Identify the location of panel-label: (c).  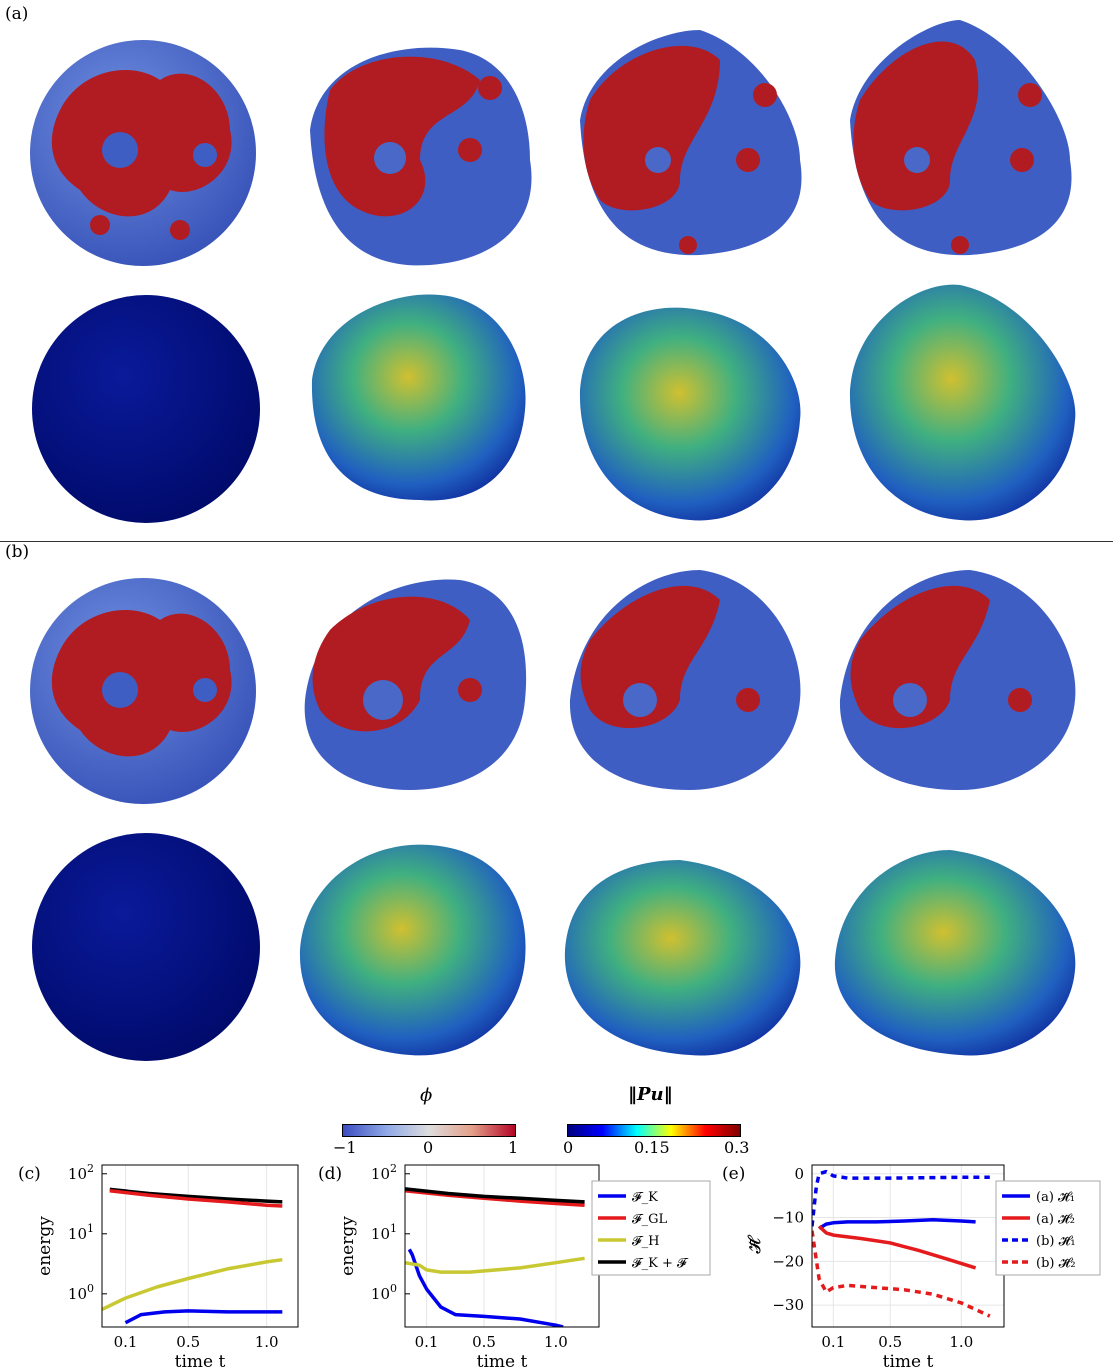
(29, 1174).